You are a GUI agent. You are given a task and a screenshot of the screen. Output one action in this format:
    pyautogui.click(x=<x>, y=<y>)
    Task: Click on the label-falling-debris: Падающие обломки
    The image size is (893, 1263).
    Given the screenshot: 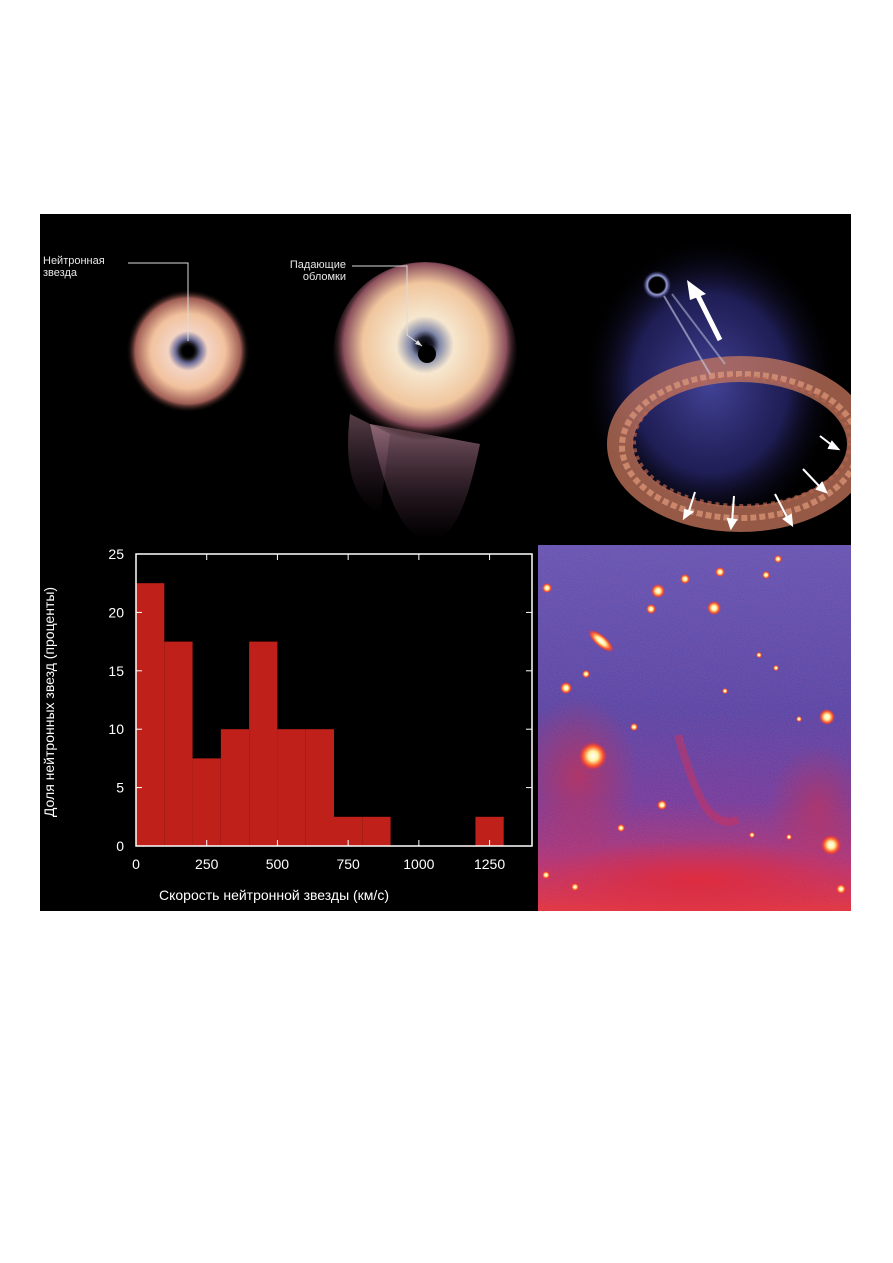 What is the action you would take?
    pyautogui.click(x=304, y=271)
    